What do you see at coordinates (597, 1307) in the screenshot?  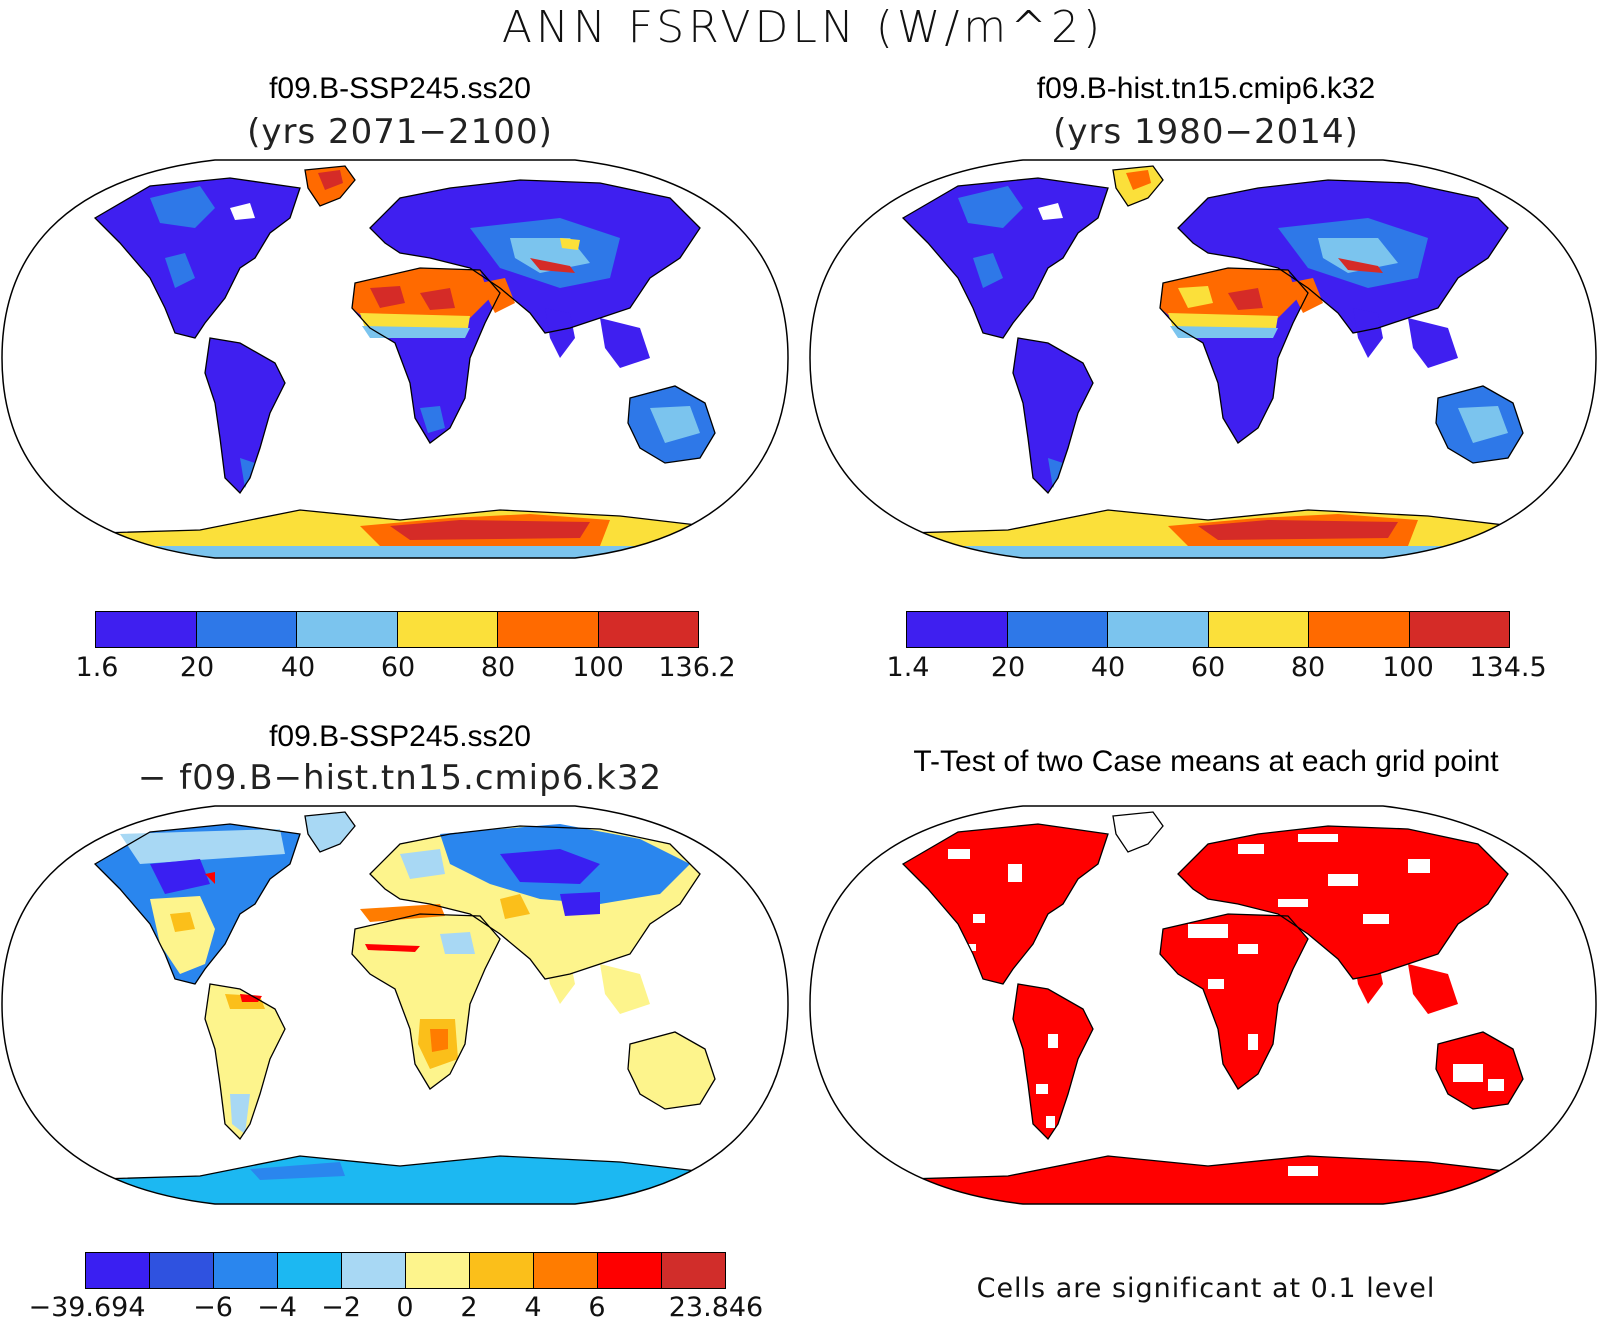 I see `panel3-colorbar-label: 6` at bounding box center [597, 1307].